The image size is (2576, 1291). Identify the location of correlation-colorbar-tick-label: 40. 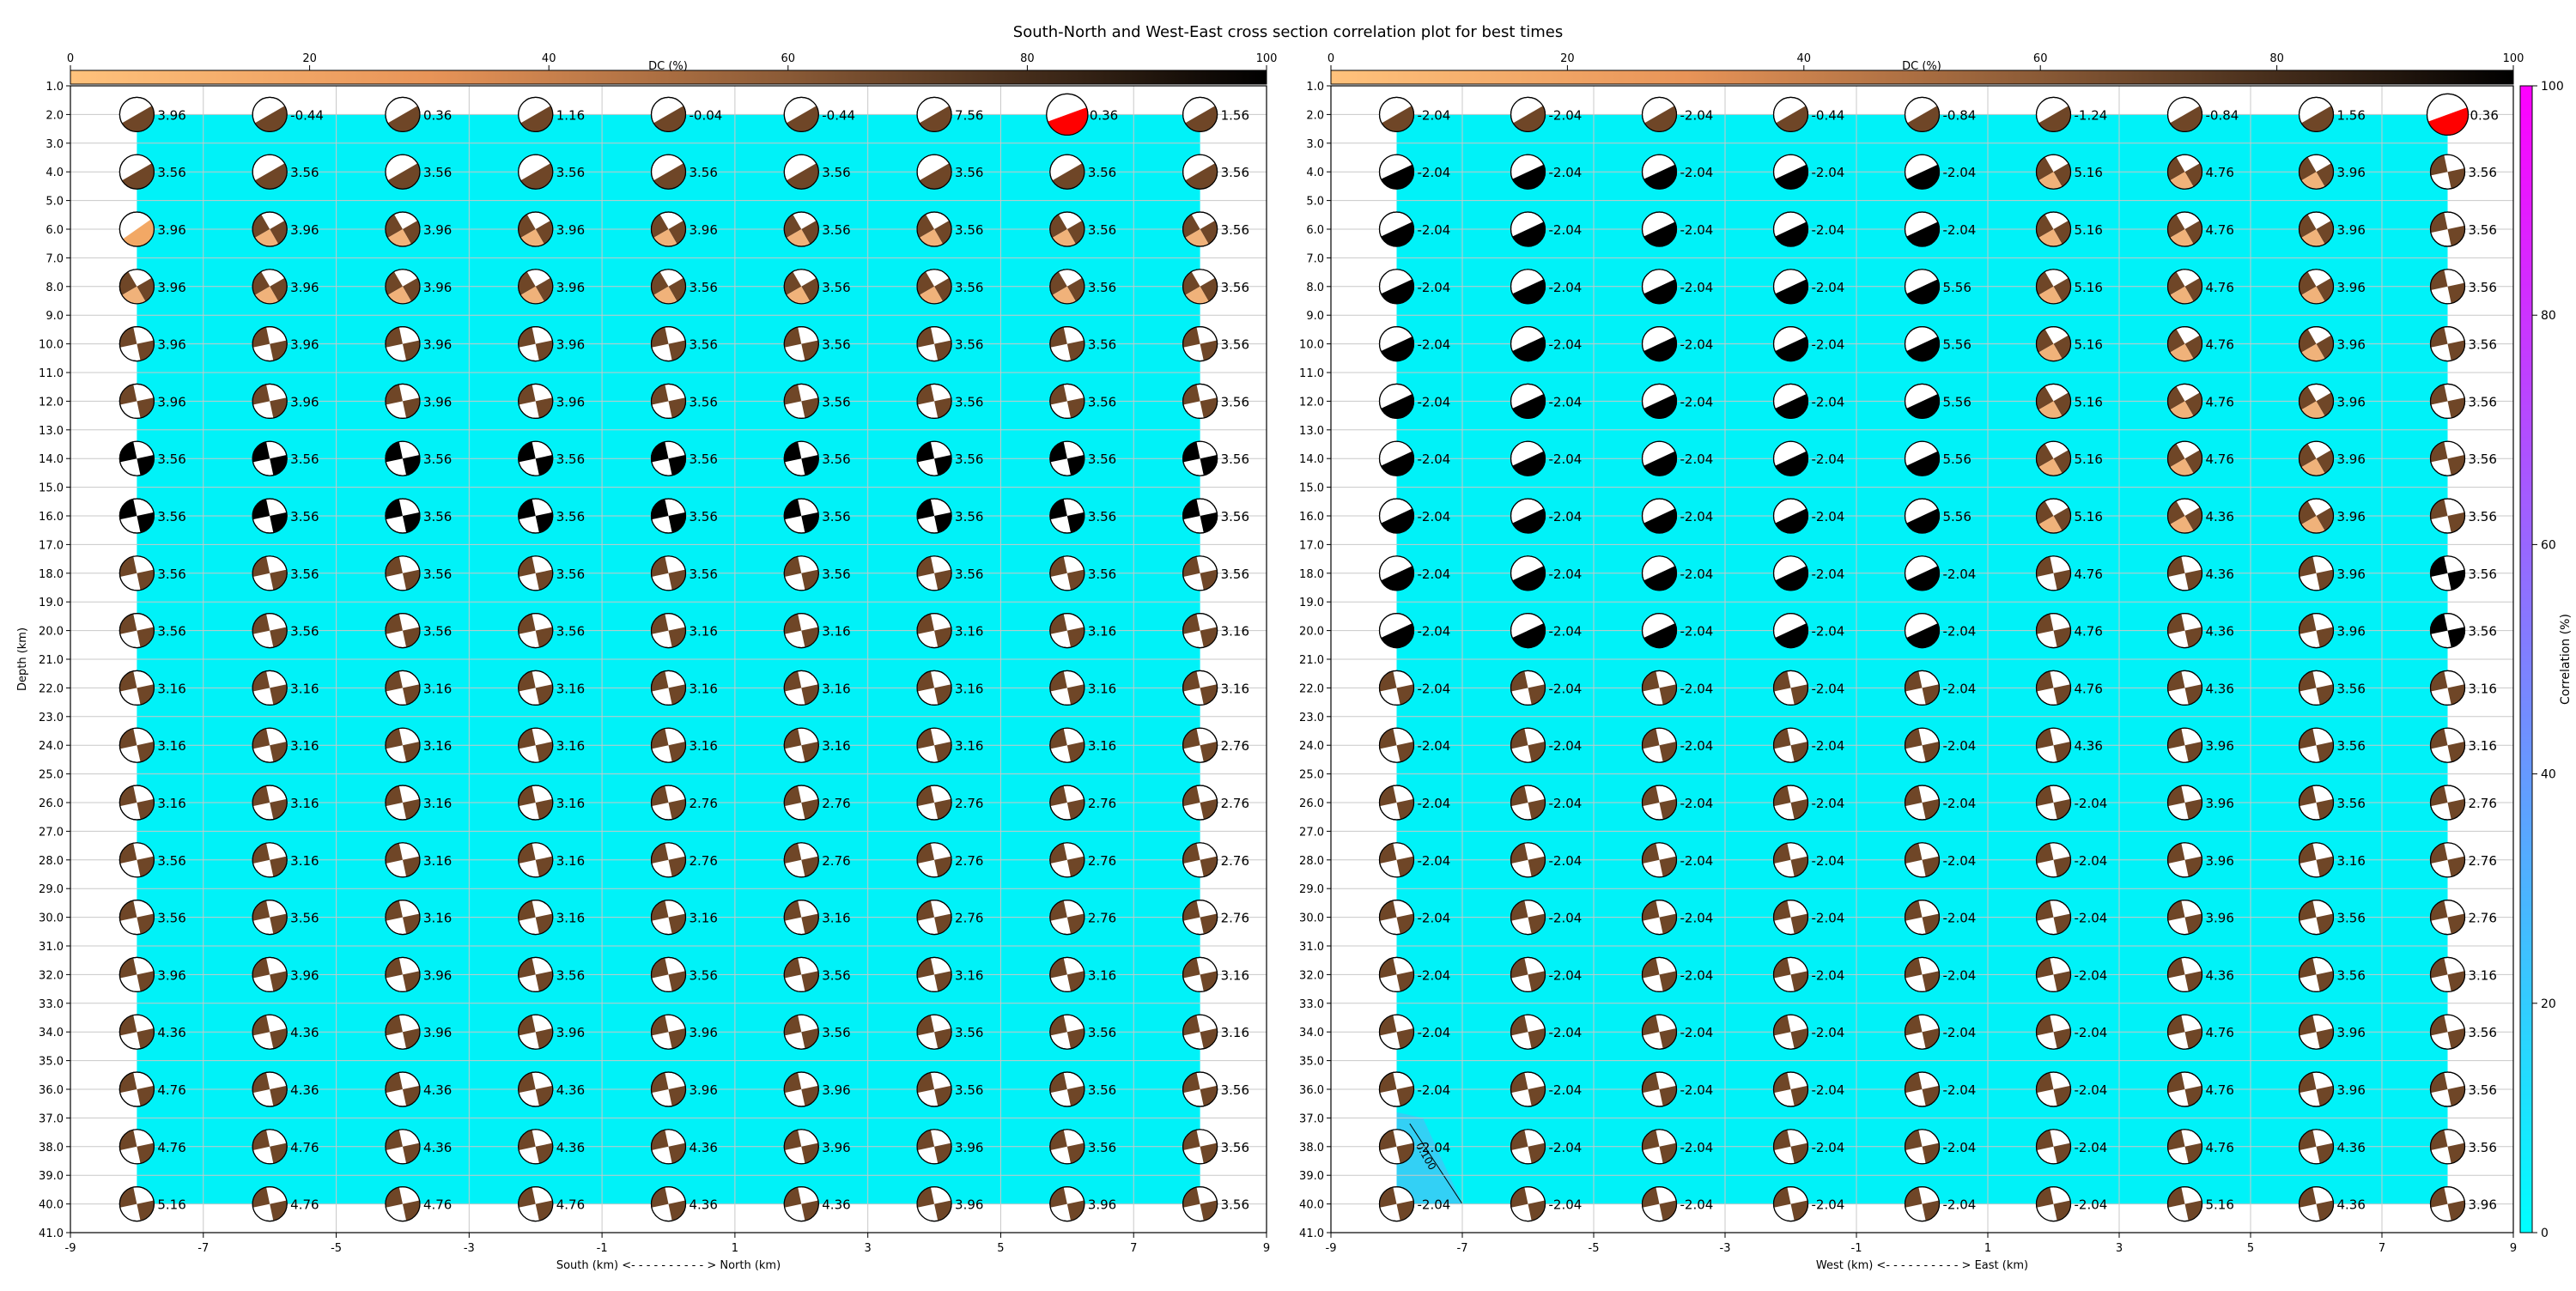
(2548, 775).